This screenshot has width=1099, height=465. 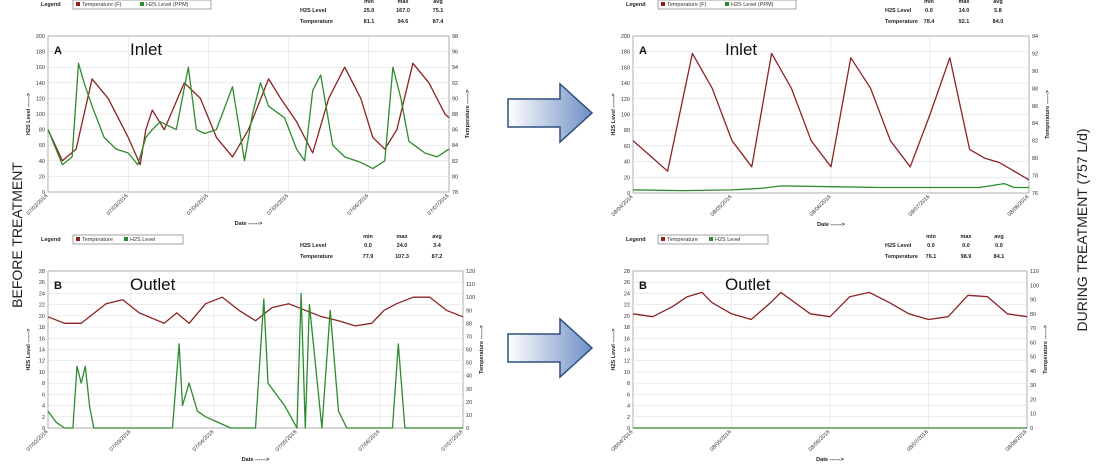 I want to click on x-tick-label: 08/07/2016, so click(x=918, y=441).